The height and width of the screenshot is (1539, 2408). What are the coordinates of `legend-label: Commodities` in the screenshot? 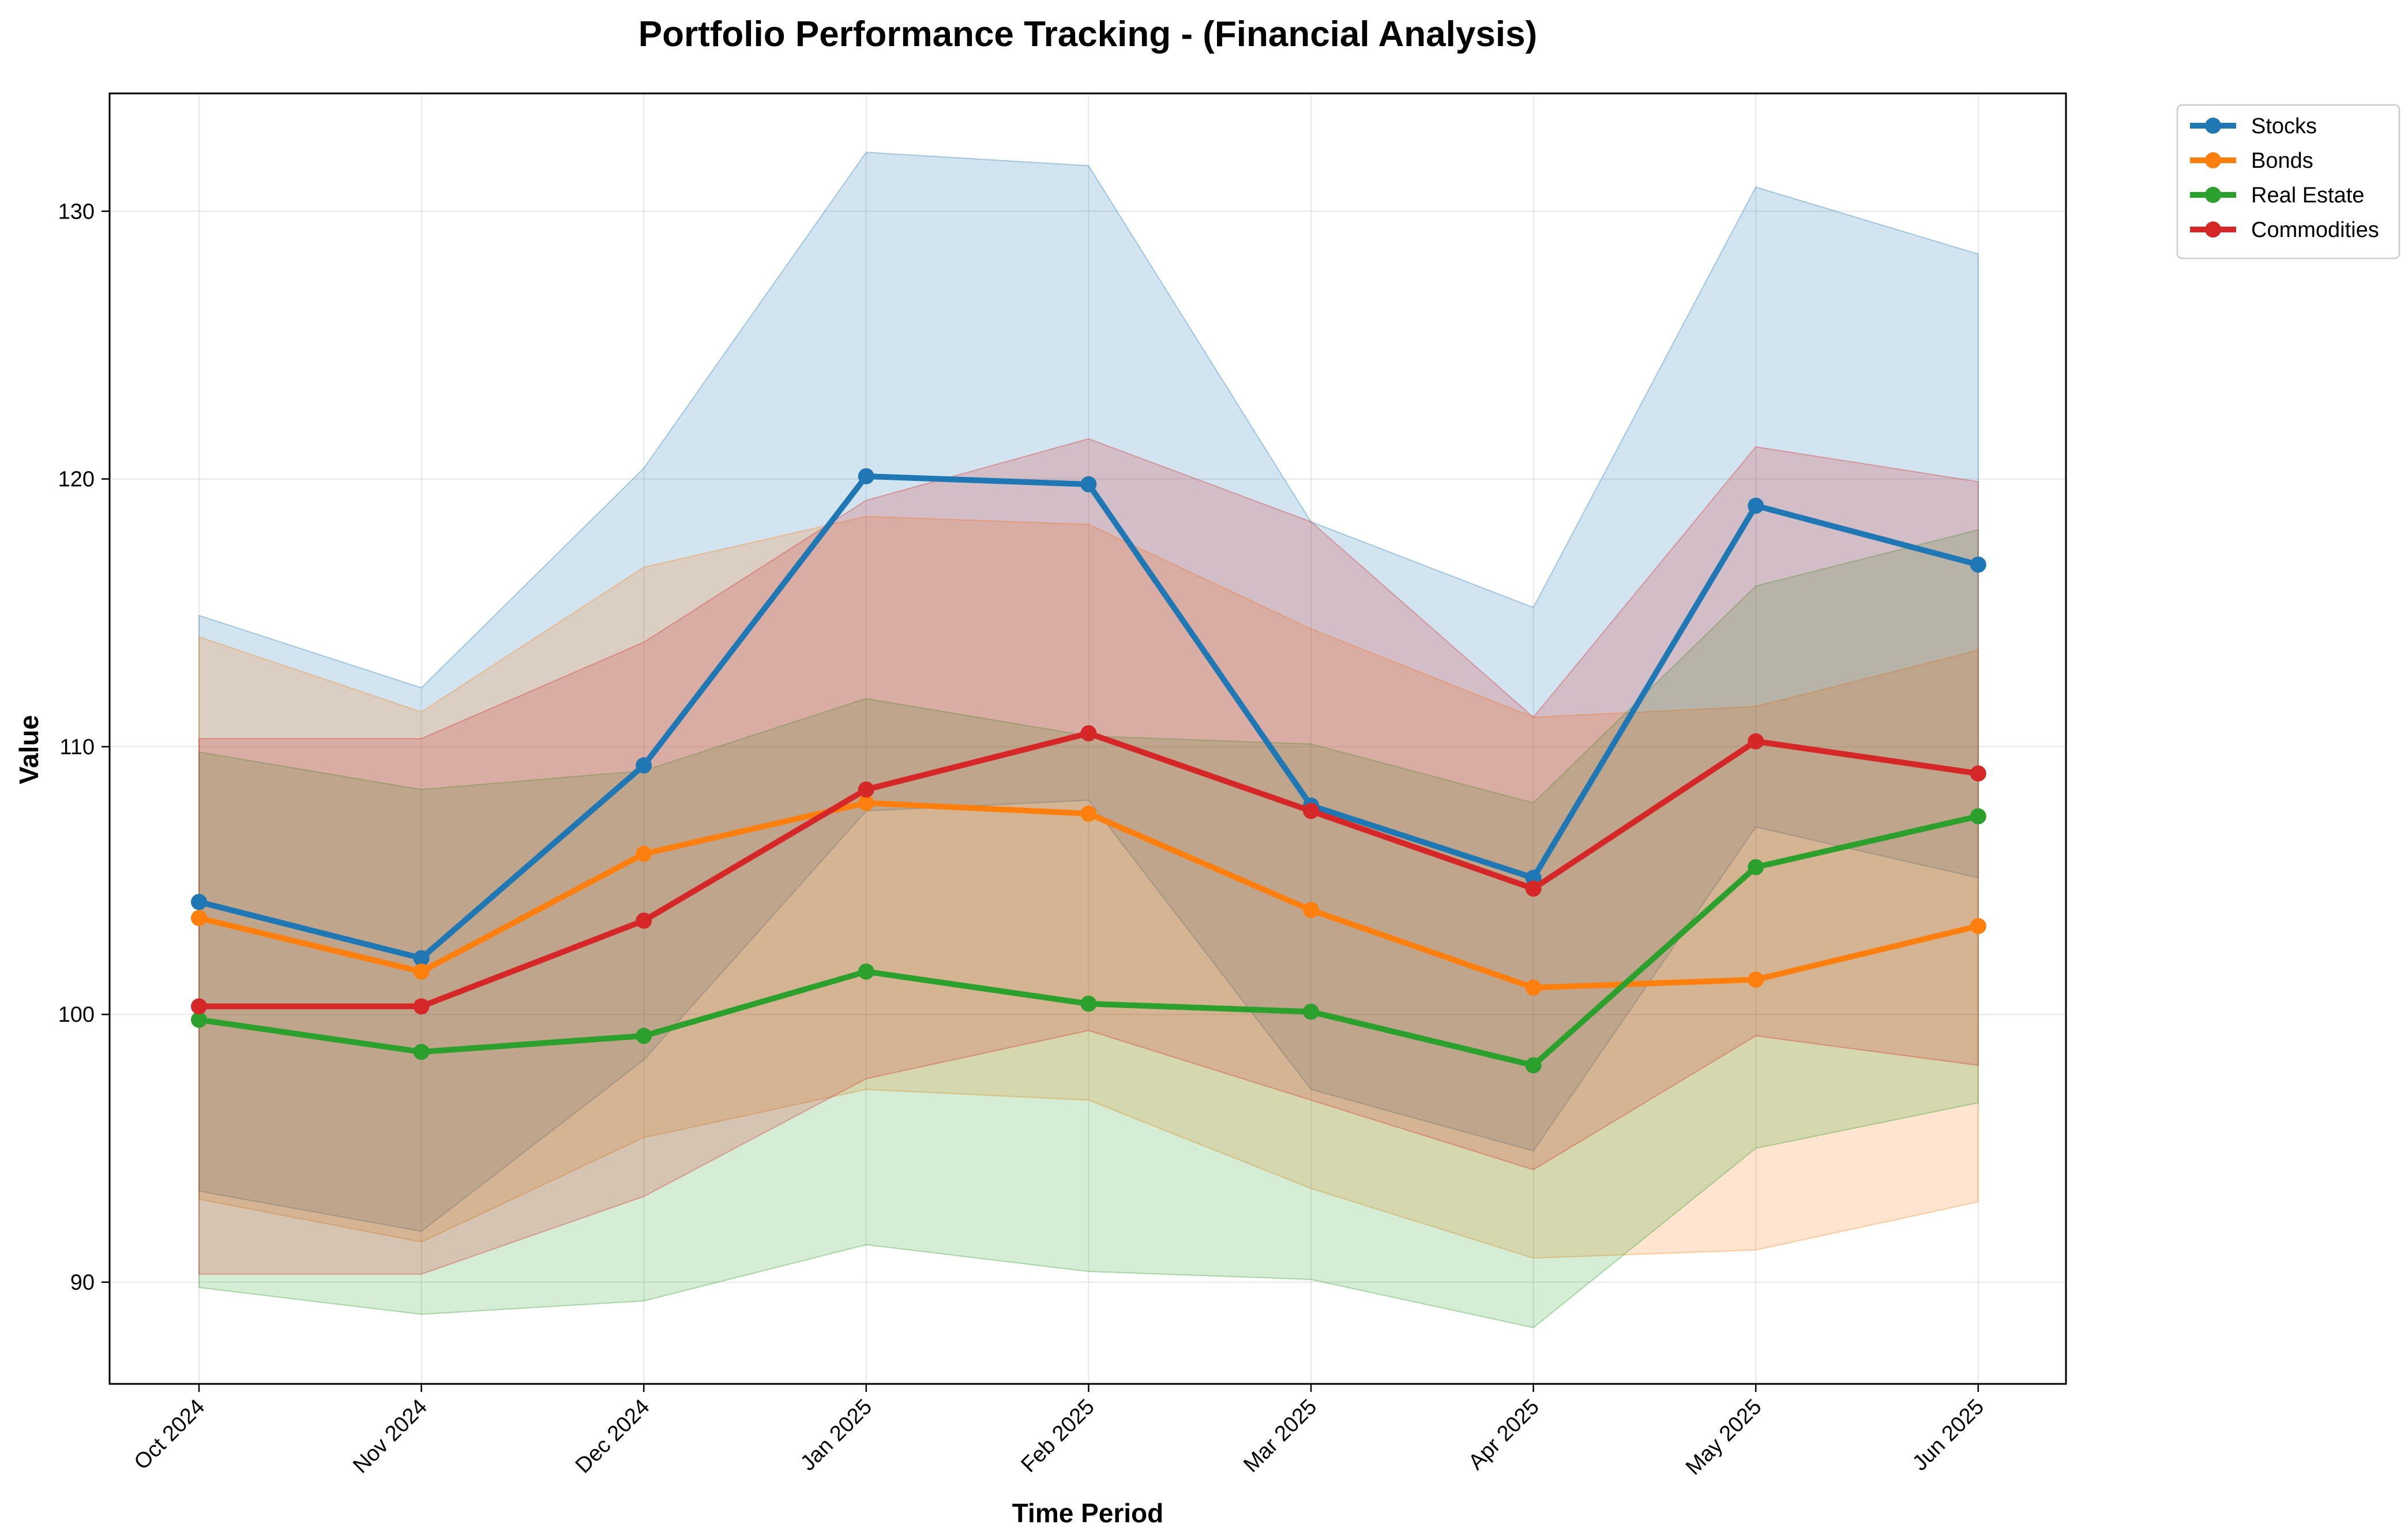 It's located at (2315, 230).